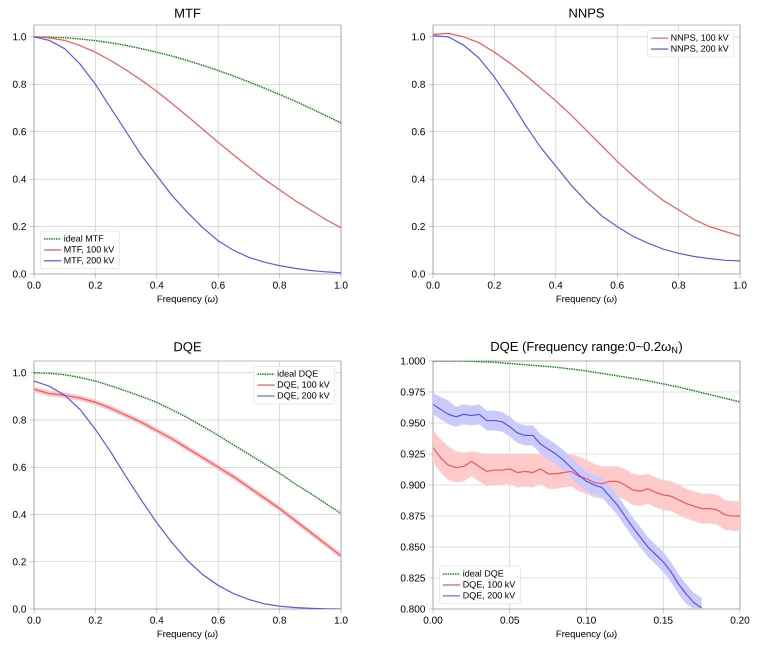 The height and width of the screenshot is (655, 759). I want to click on x-tick-label: 0.00, so click(433, 620).